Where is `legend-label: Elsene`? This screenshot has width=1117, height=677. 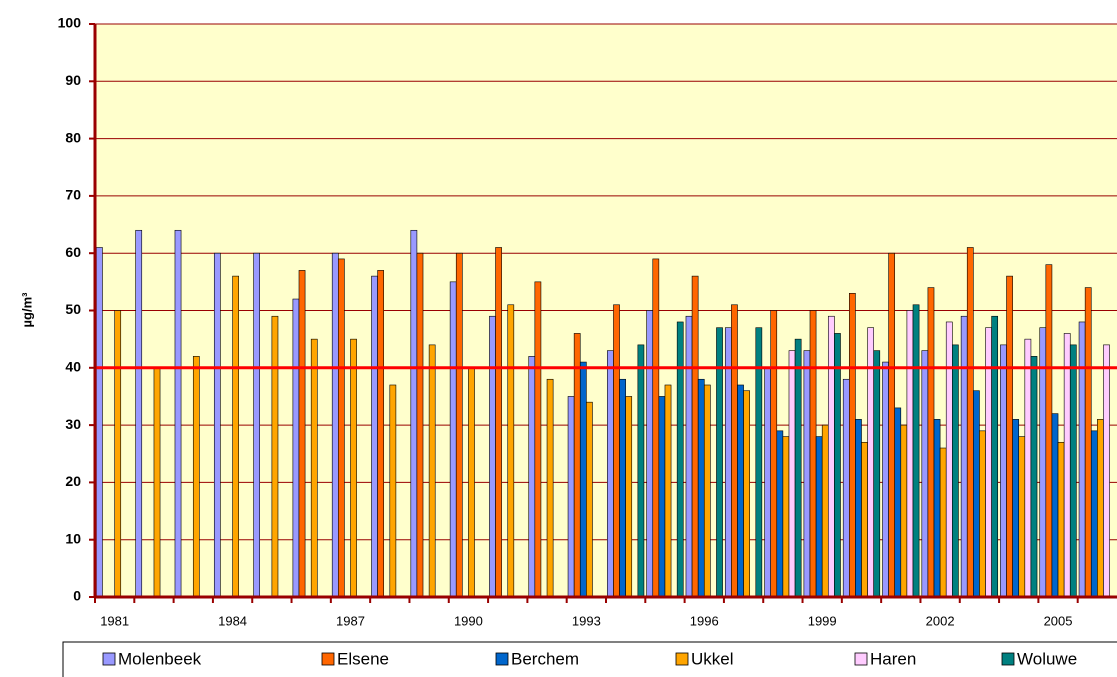
legend-label: Elsene is located at coordinates (363, 658).